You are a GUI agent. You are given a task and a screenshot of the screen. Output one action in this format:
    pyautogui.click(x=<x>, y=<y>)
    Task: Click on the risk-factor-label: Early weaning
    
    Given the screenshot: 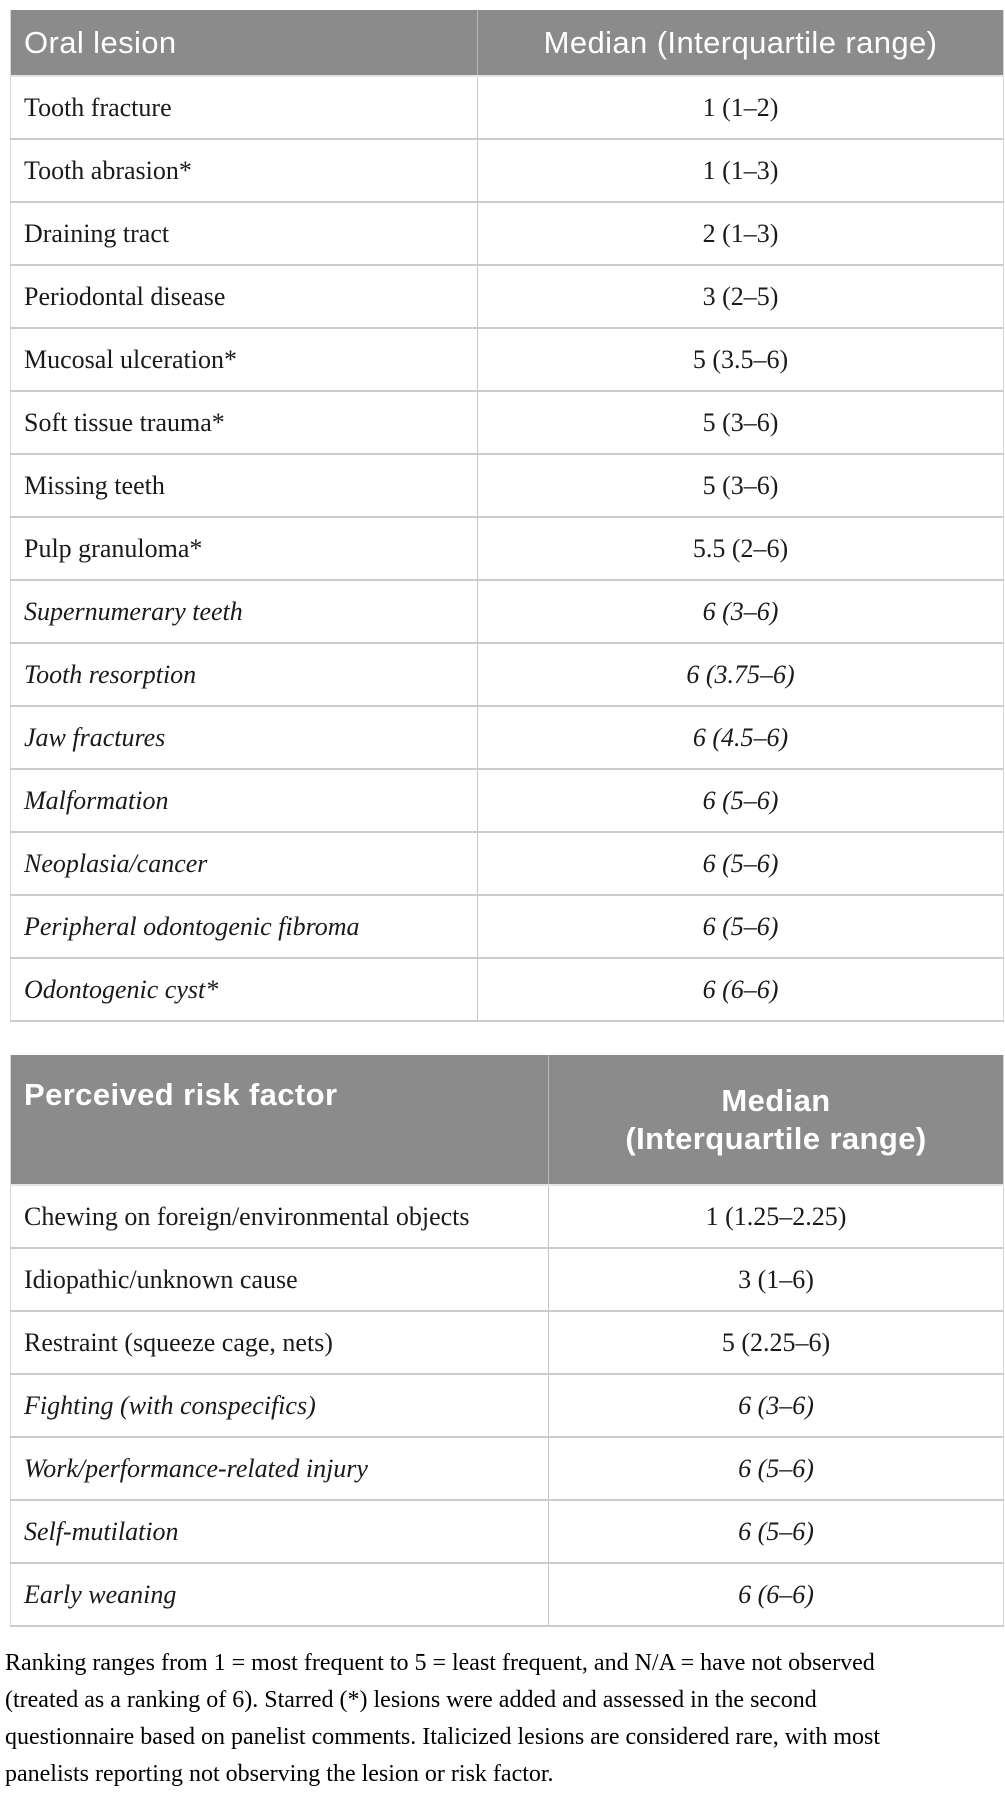 What is the action you would take?
    pyautogui.click(x=279, y=1595)
    